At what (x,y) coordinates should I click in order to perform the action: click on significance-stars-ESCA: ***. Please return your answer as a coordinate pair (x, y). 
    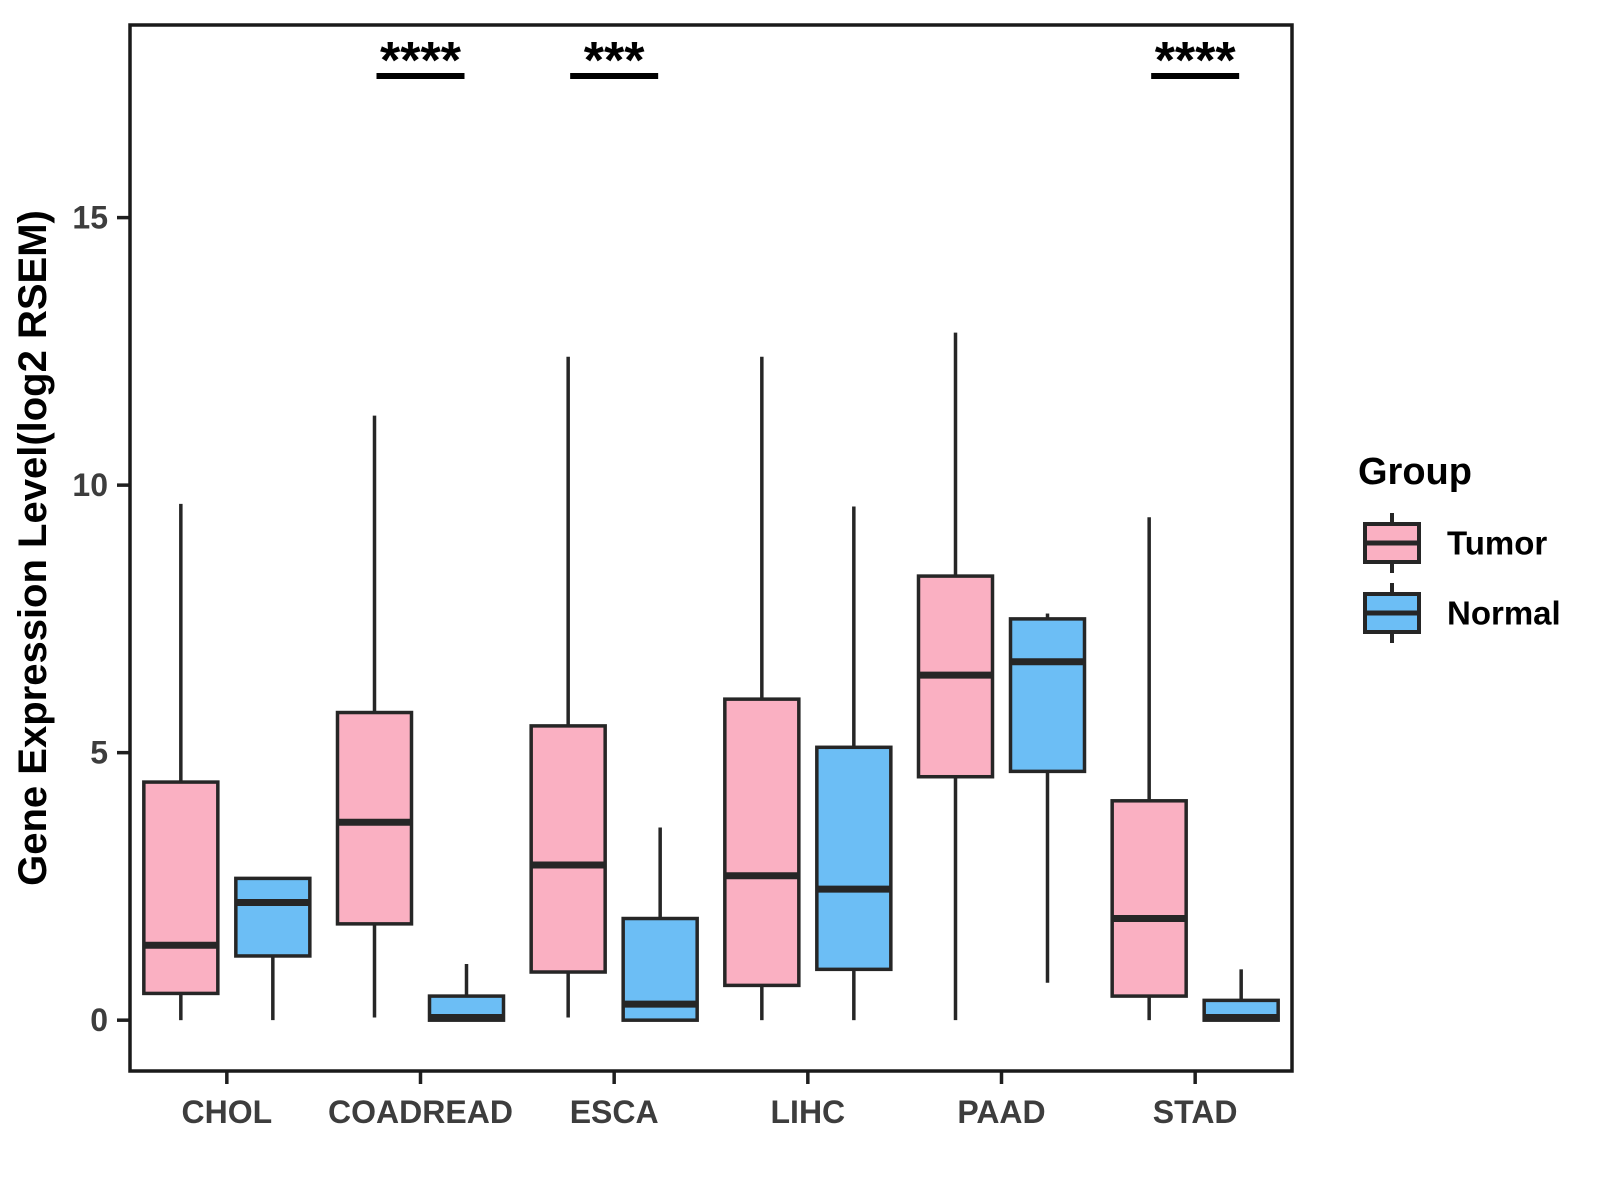
    Looking at the image, I should click on (614, 61).